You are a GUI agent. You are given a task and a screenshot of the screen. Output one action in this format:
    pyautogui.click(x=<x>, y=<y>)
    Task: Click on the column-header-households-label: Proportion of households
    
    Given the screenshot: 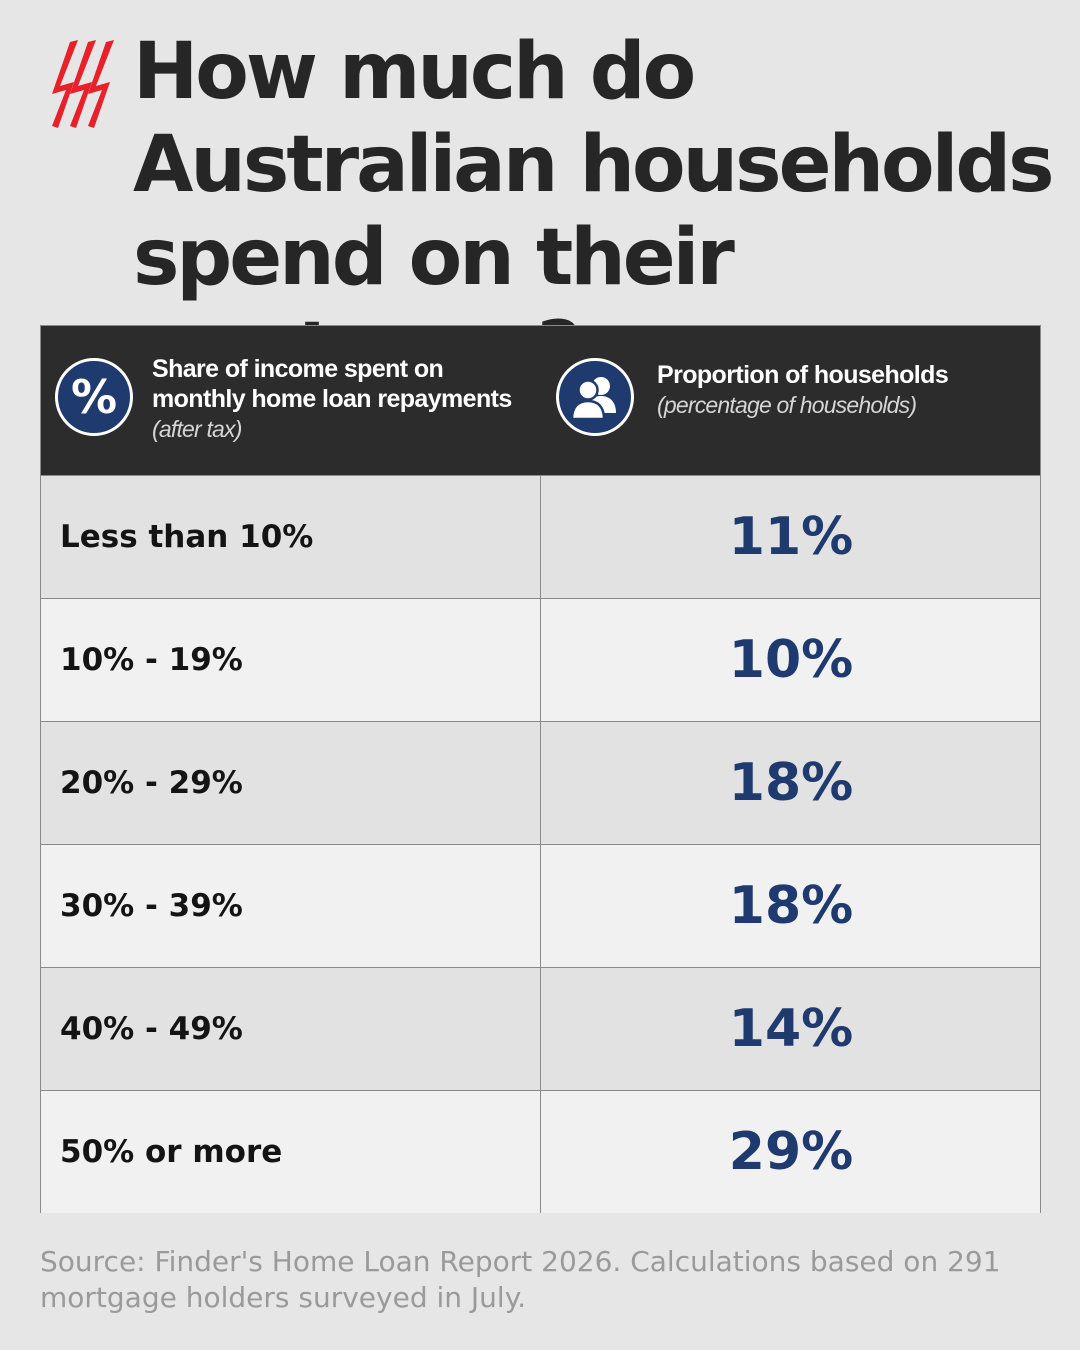 What is the action you would take?
    pyautogui.click(x=803, y=375)
    